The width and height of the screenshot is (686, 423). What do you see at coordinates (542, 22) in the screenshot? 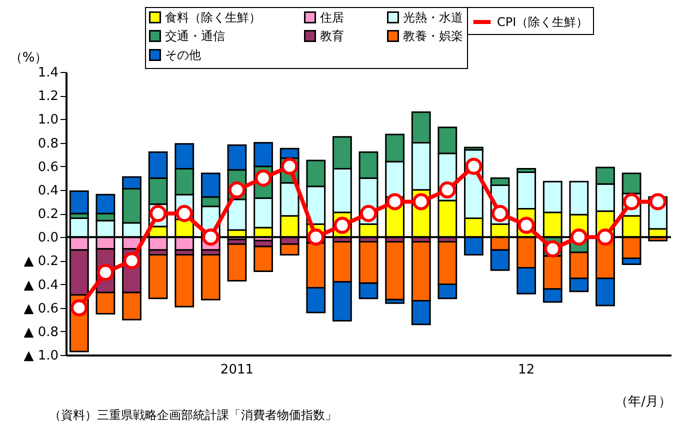
I see `legend-label: CPI（除く生鮮）` at bounding box center [542, 22].